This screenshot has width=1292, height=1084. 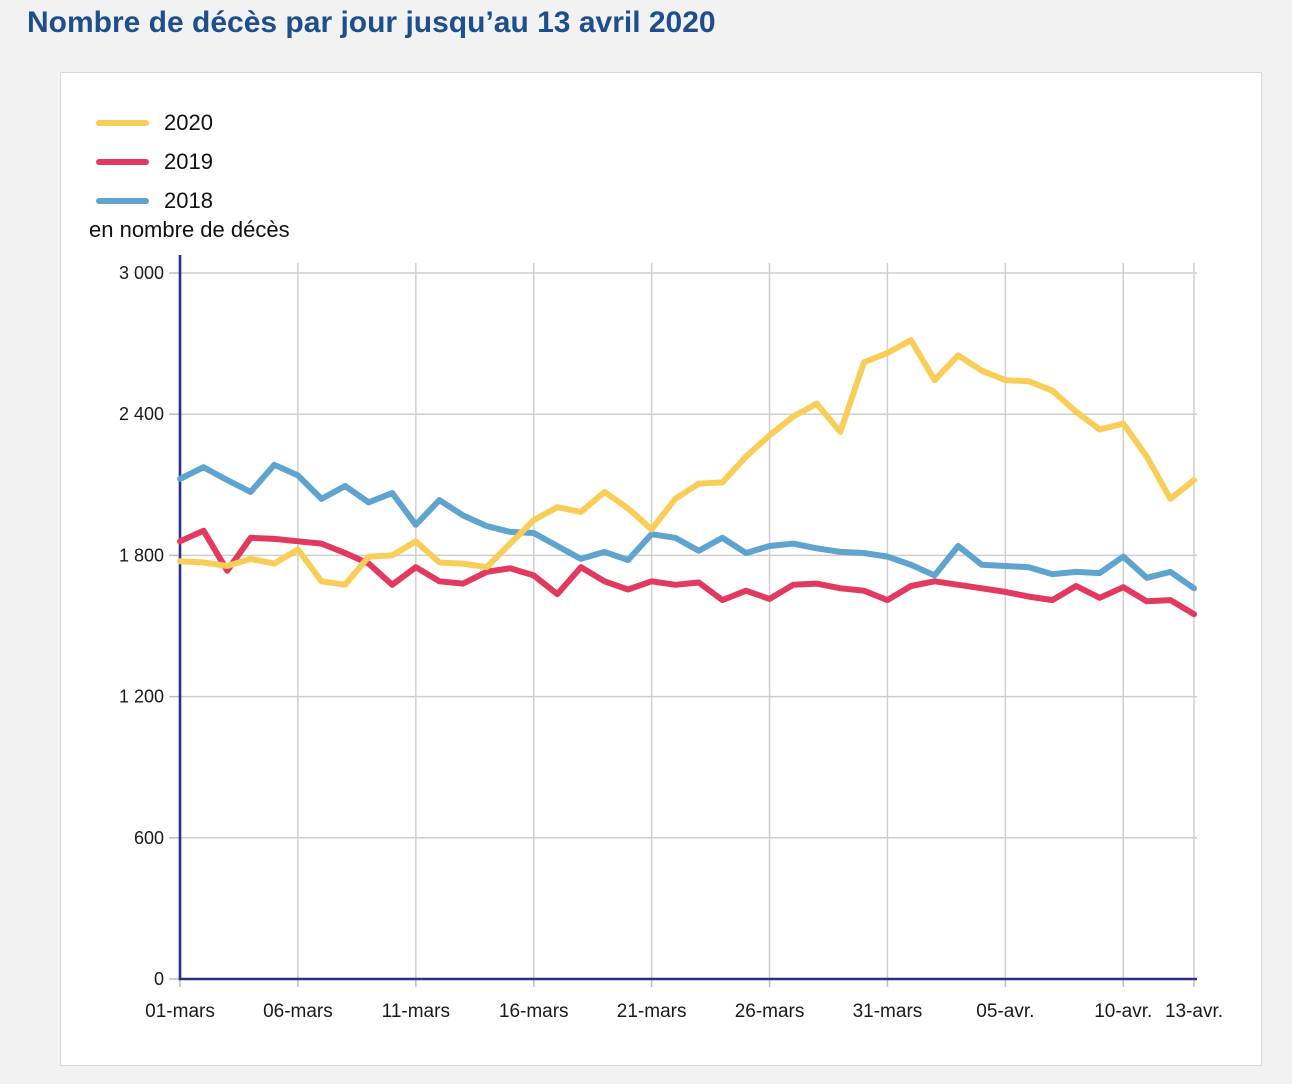 I want to click on legend-label-2018: 2018, so click(x=188, y=200).